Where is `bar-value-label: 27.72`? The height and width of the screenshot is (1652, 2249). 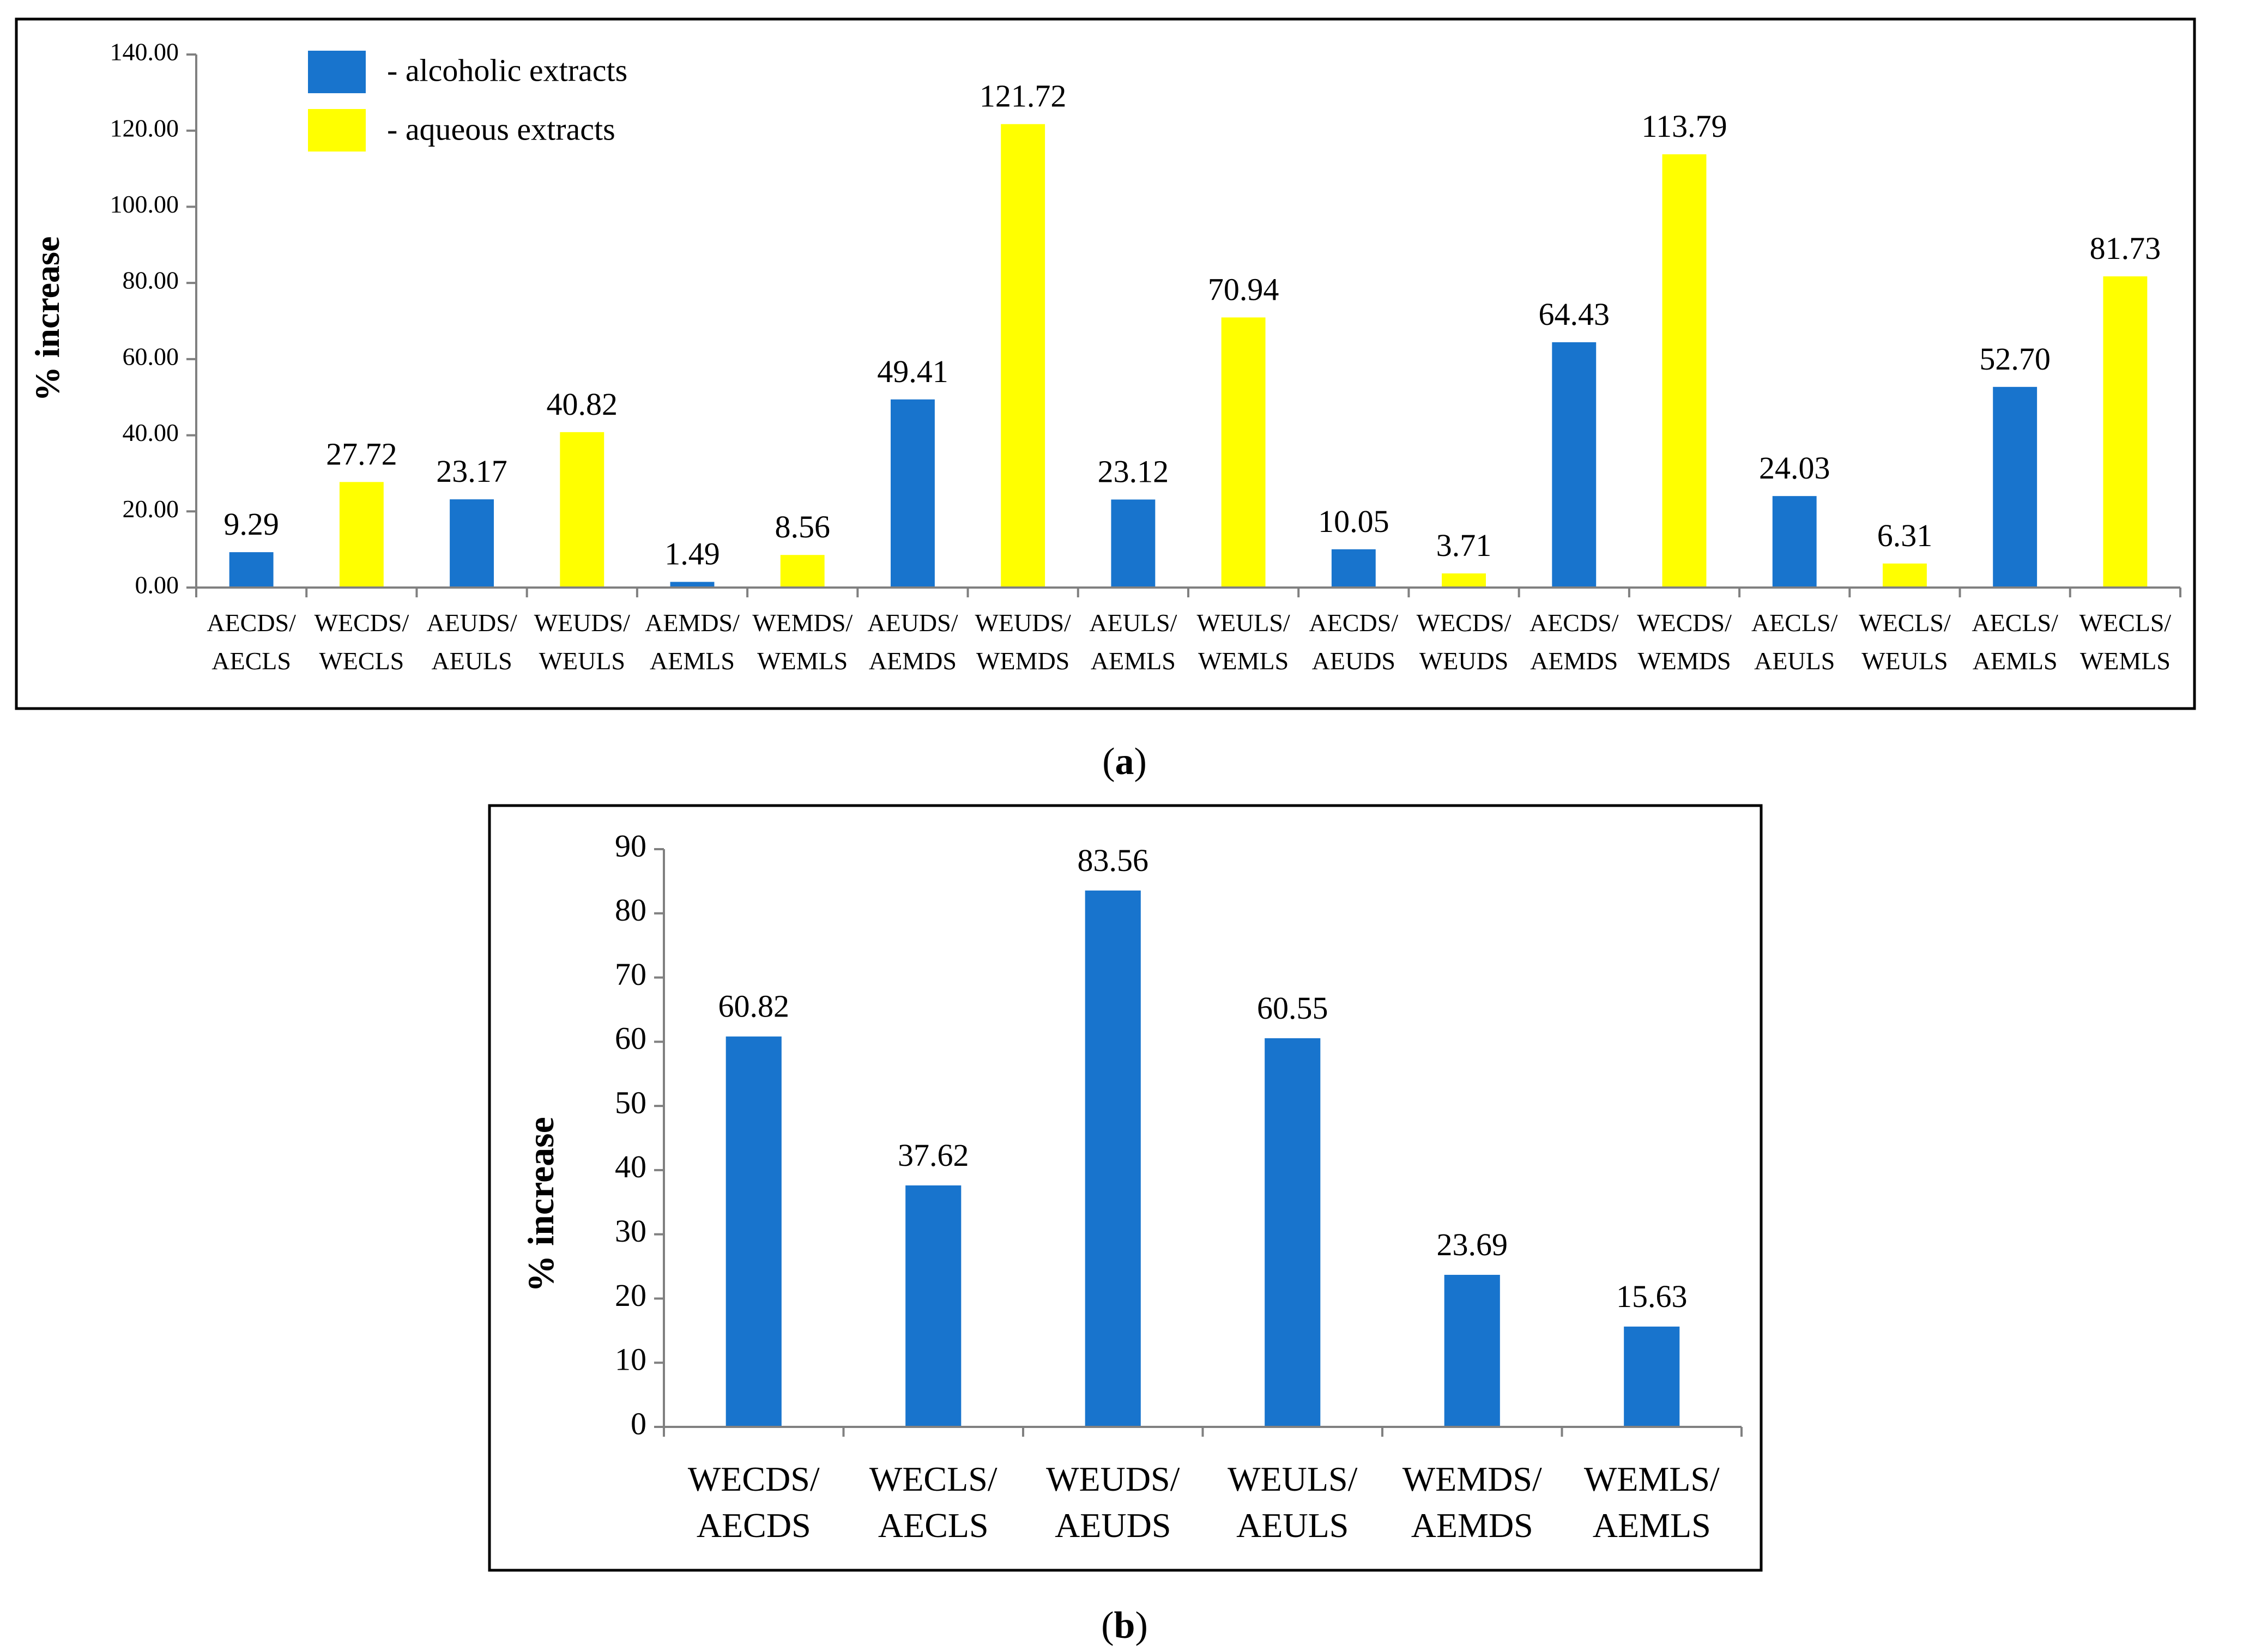
bar-value-label: 27.72 is located at coordinates (361, 453).